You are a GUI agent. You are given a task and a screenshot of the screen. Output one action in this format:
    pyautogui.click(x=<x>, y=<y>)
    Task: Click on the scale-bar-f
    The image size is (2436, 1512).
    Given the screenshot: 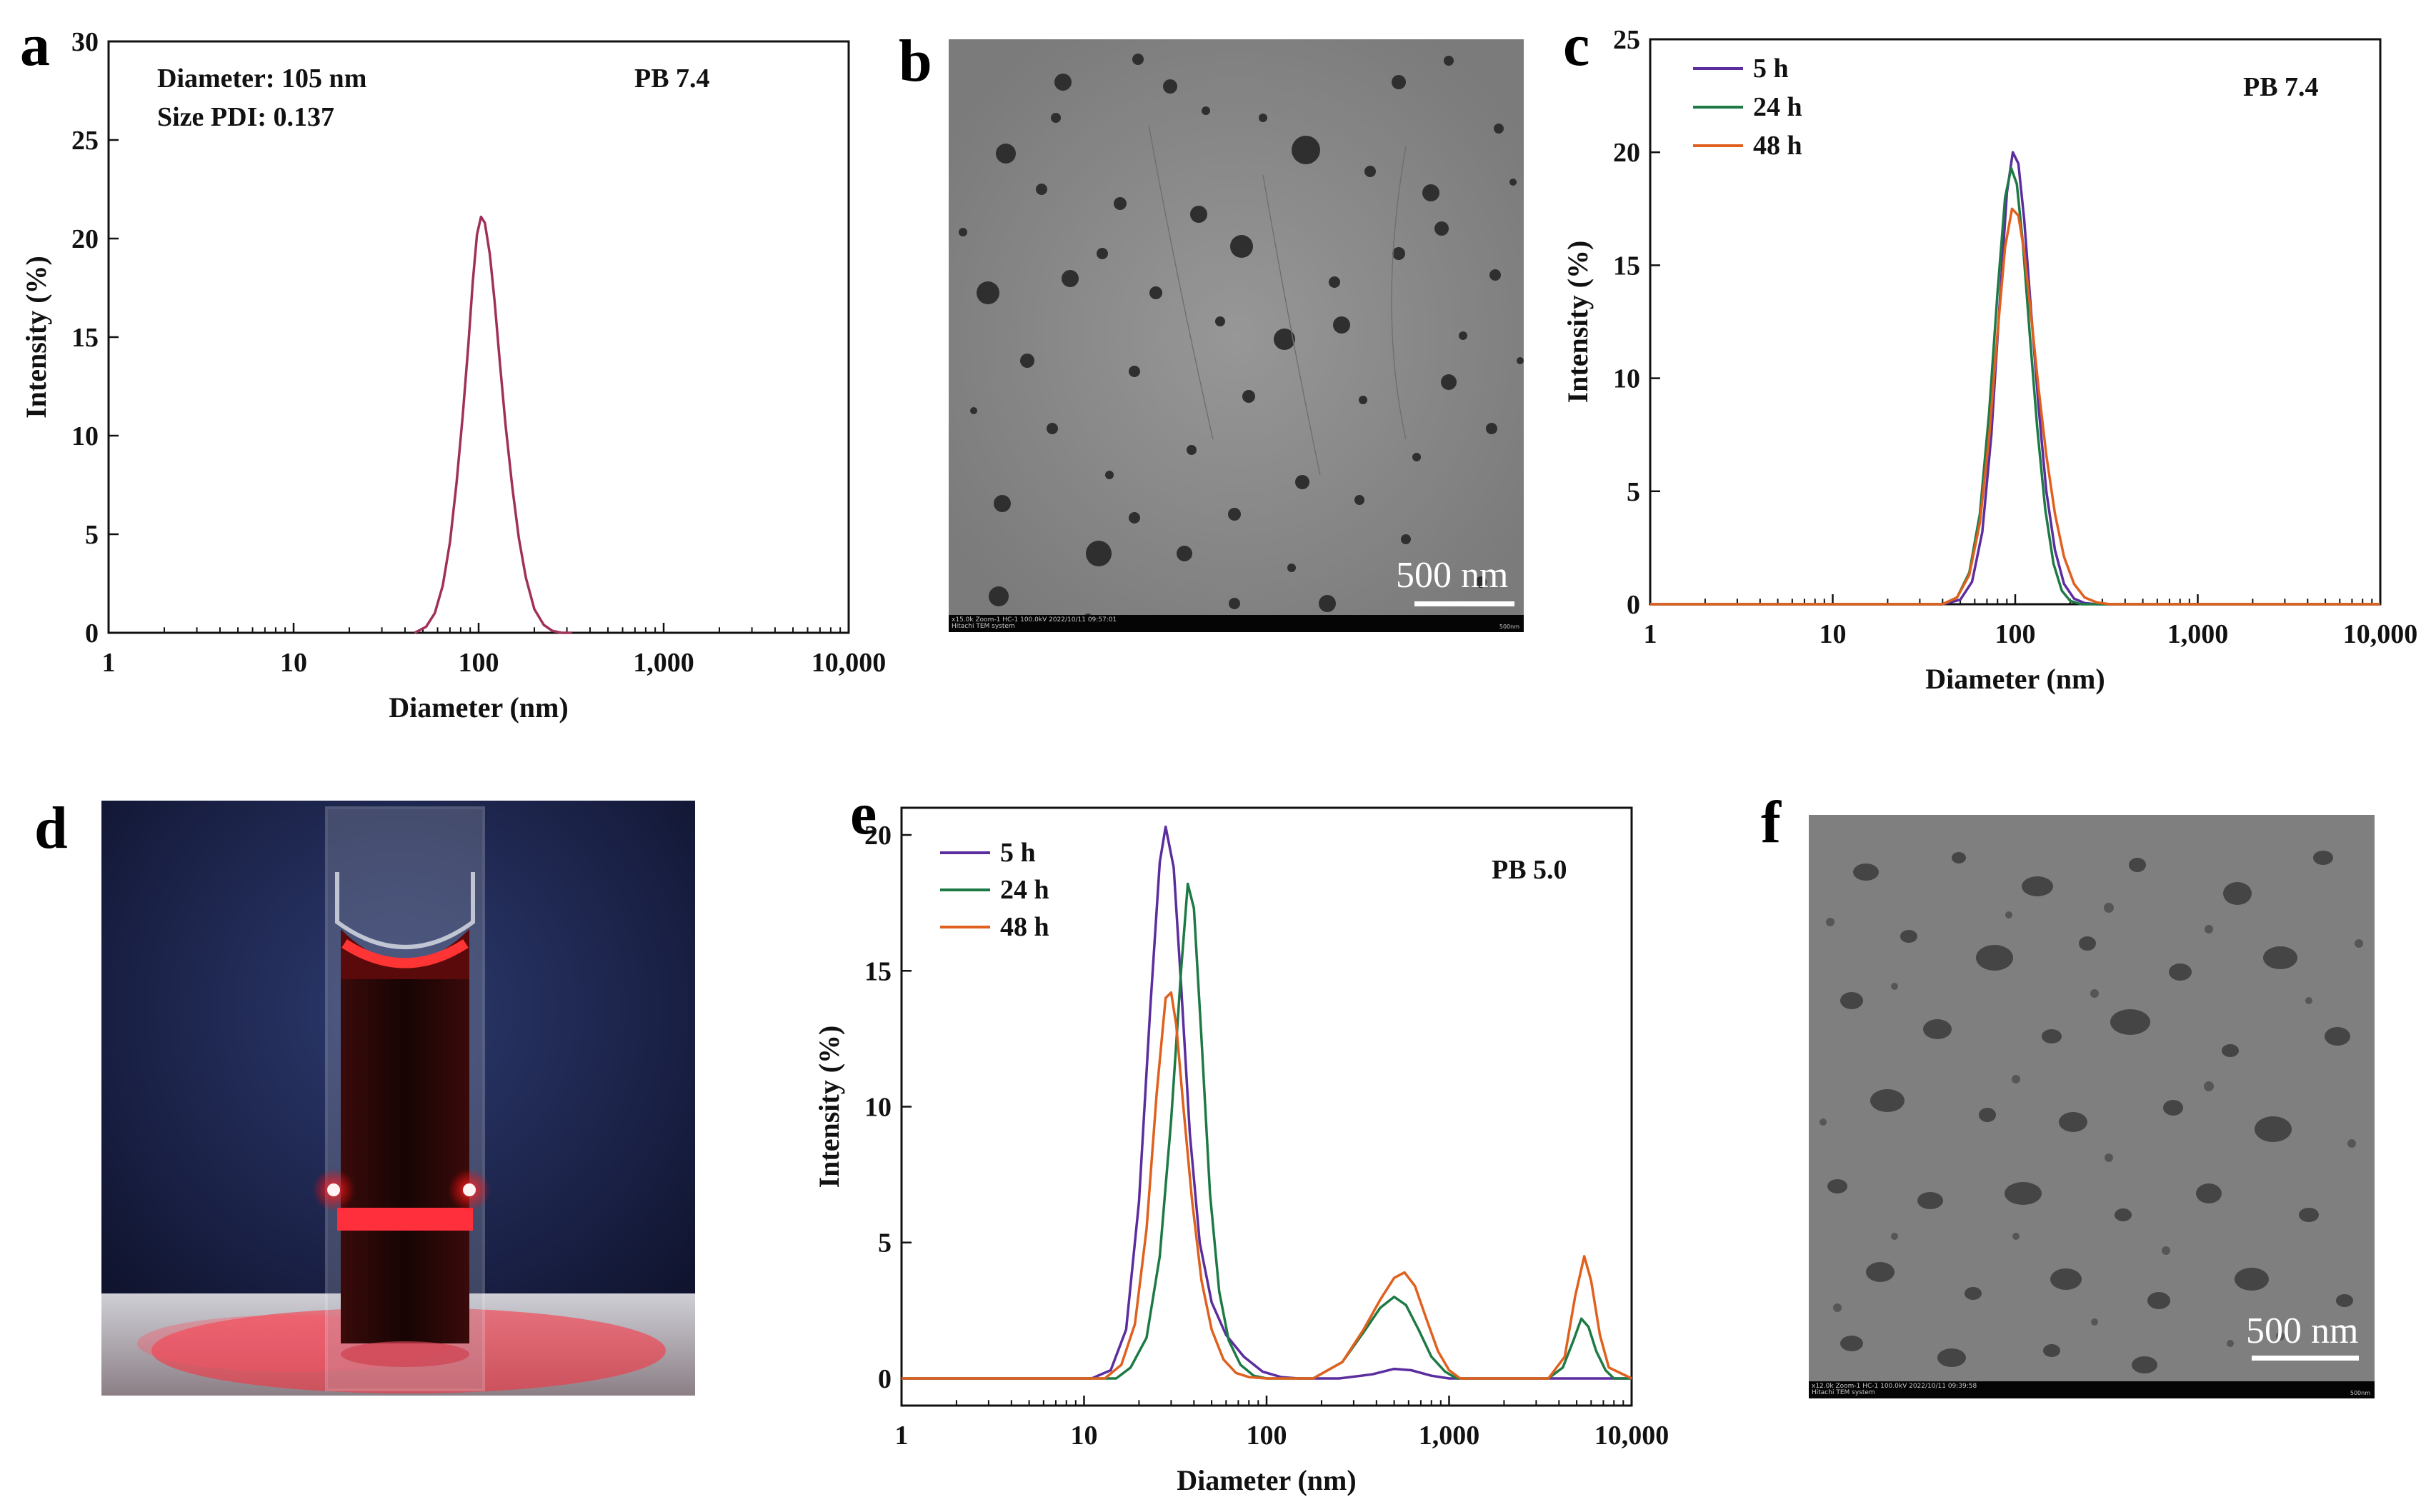 What is the action you would take?
    pyautogui.click(x=2305, y=1358)
    